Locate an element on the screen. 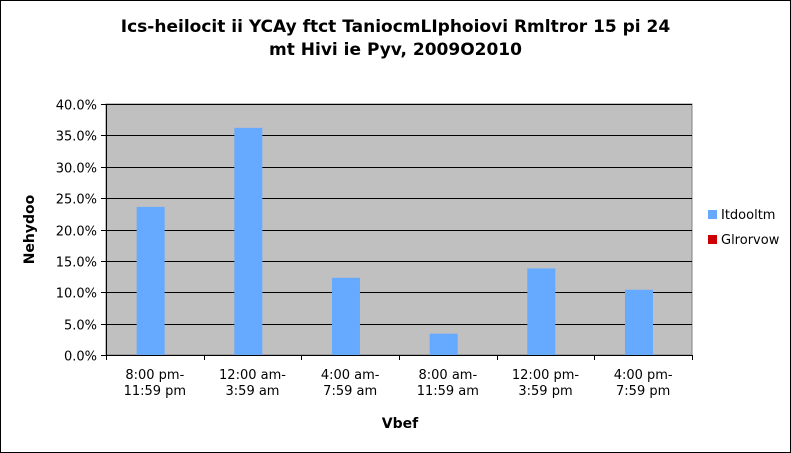 The width and height of the screenshot is (791, 453). x-tick-label: 12:00 pm- is located at coordinates (546, 375).